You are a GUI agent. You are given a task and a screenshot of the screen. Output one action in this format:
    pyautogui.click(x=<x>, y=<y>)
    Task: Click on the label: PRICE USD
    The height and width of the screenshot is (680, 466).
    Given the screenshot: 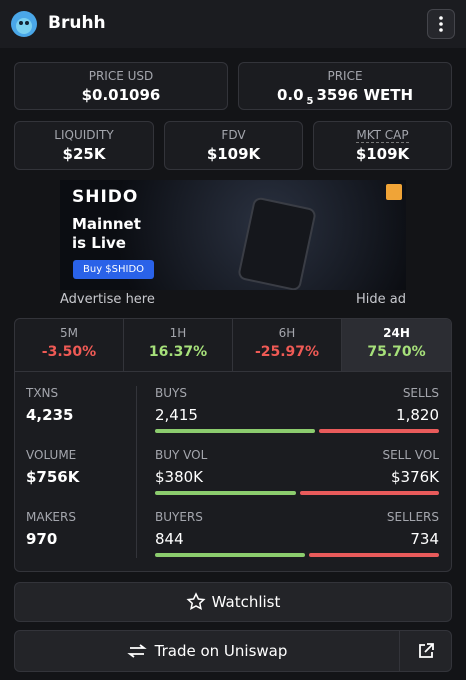 What is the action you would take?
    pyautogui.click(x=121, y=76)
    